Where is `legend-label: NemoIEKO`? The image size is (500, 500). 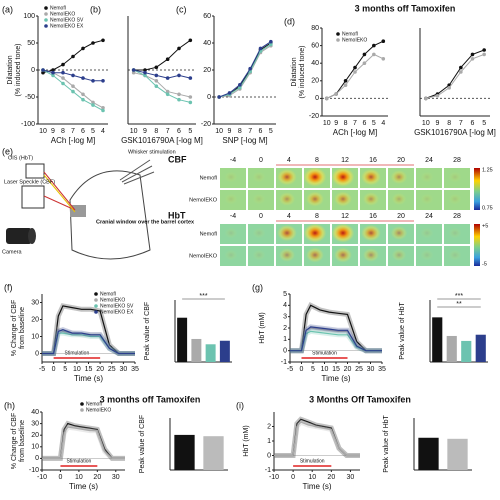
legend-label: NemoIEKO is located at coordinates (354, 40).